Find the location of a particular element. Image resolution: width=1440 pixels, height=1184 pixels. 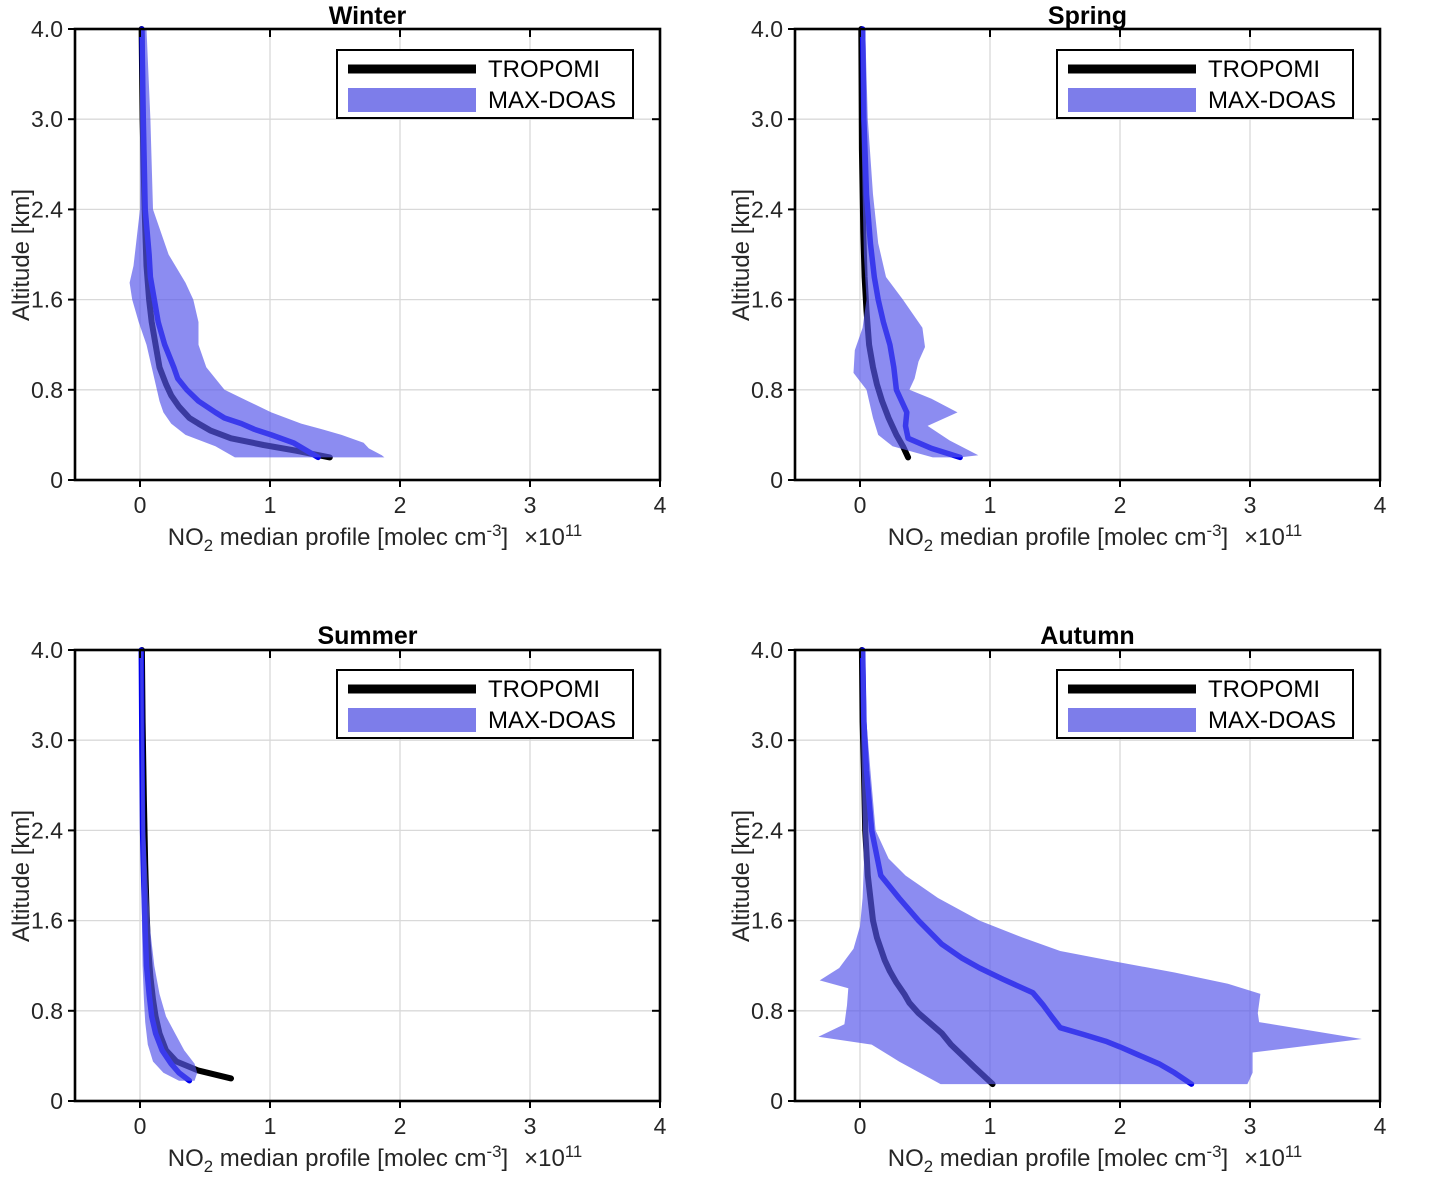

panel-title-summer: Summer is located at coordinates (367, 636).